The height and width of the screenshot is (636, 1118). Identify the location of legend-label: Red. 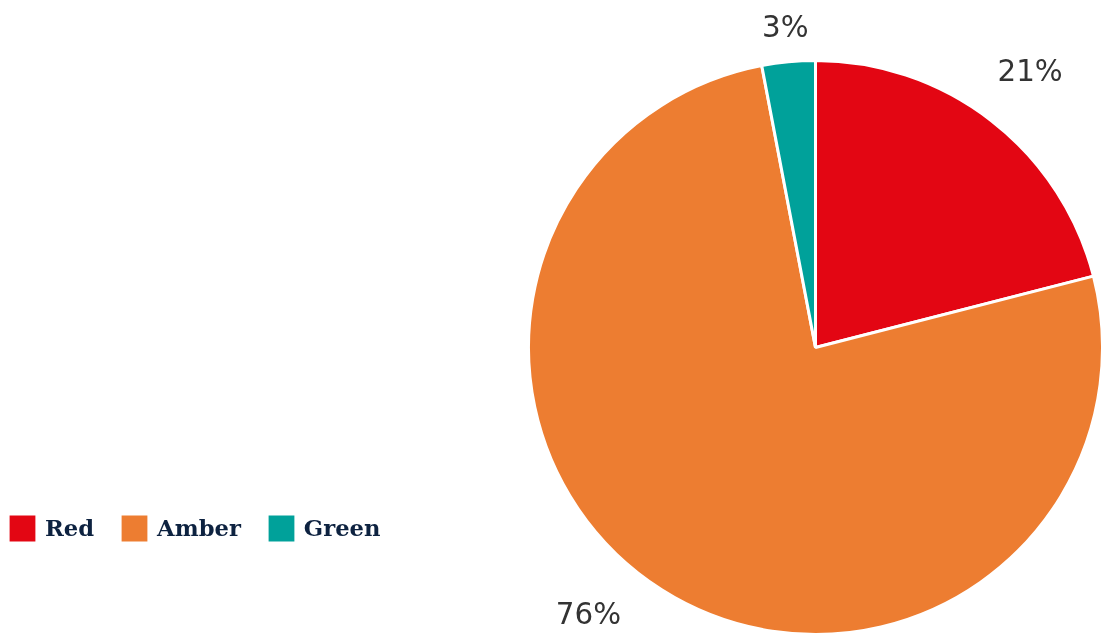
(70, 528).